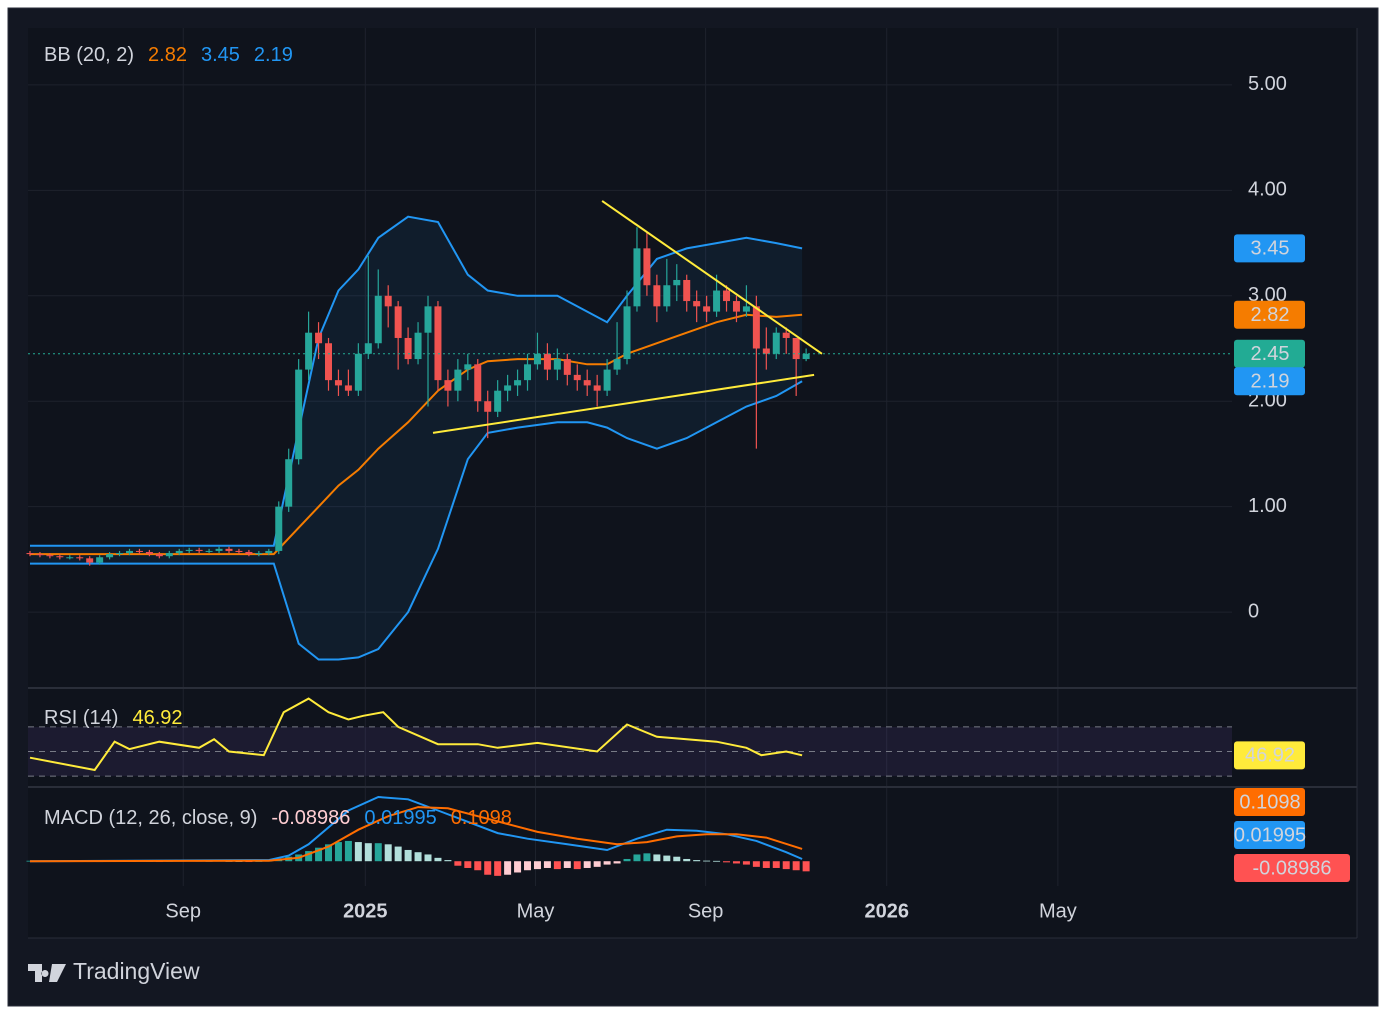  Describe the element at coordinates (481, 818) in the screenshot. I see `indicator-value: 0.1098` at that location.